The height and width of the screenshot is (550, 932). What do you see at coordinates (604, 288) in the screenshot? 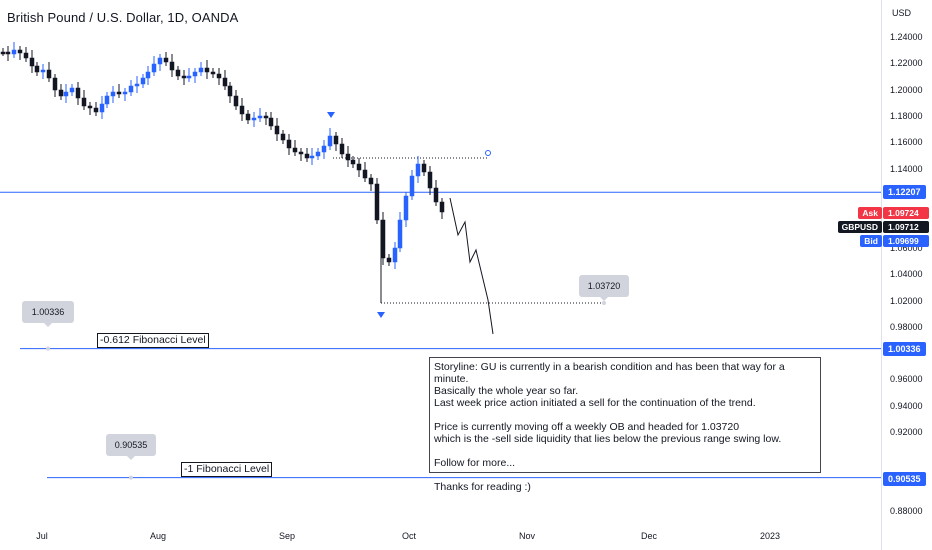
I see `target-price-bubble: 1.03720` at bounding box center [604, 288].